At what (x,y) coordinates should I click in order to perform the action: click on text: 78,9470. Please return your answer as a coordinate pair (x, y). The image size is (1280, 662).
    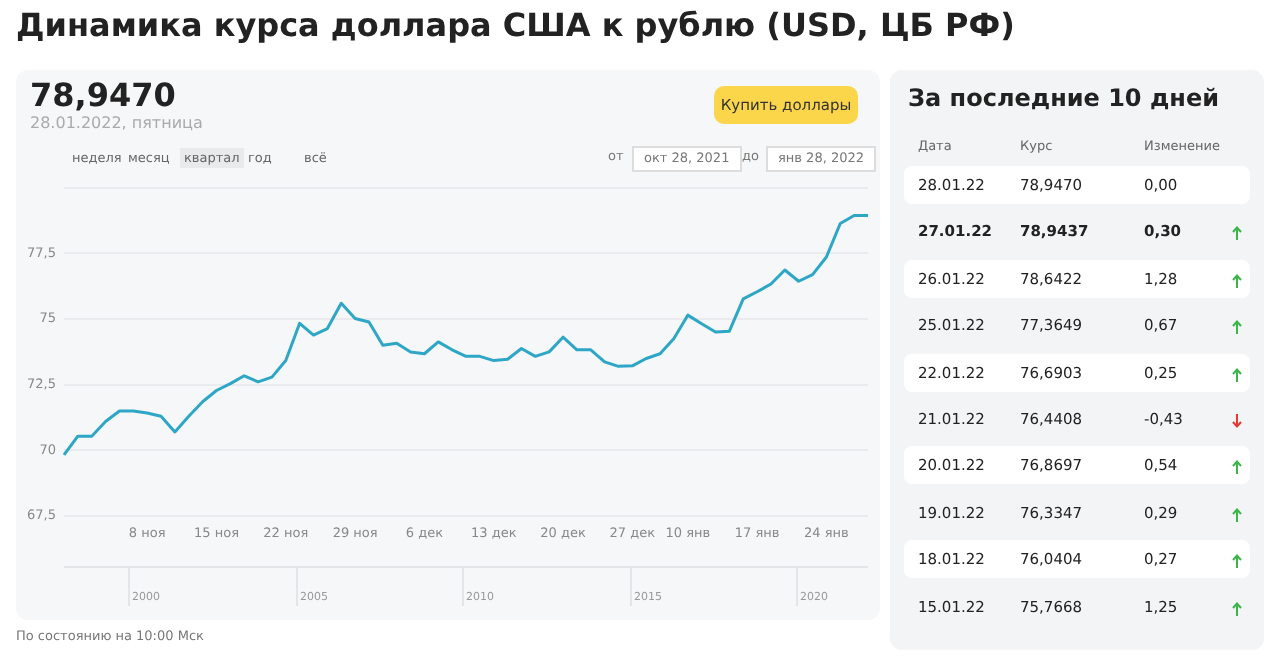
    Looking at the image, I should click on (103, 95).